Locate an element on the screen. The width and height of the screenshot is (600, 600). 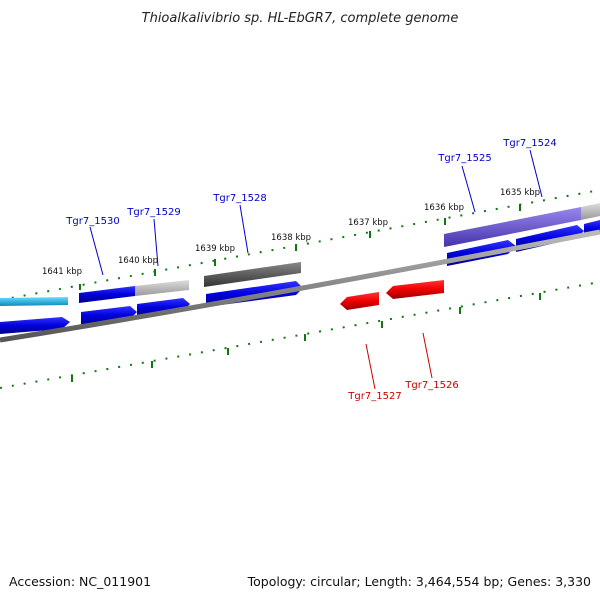
gene-label-text: Tgr7_1527 is located at coordinates (374, 396).